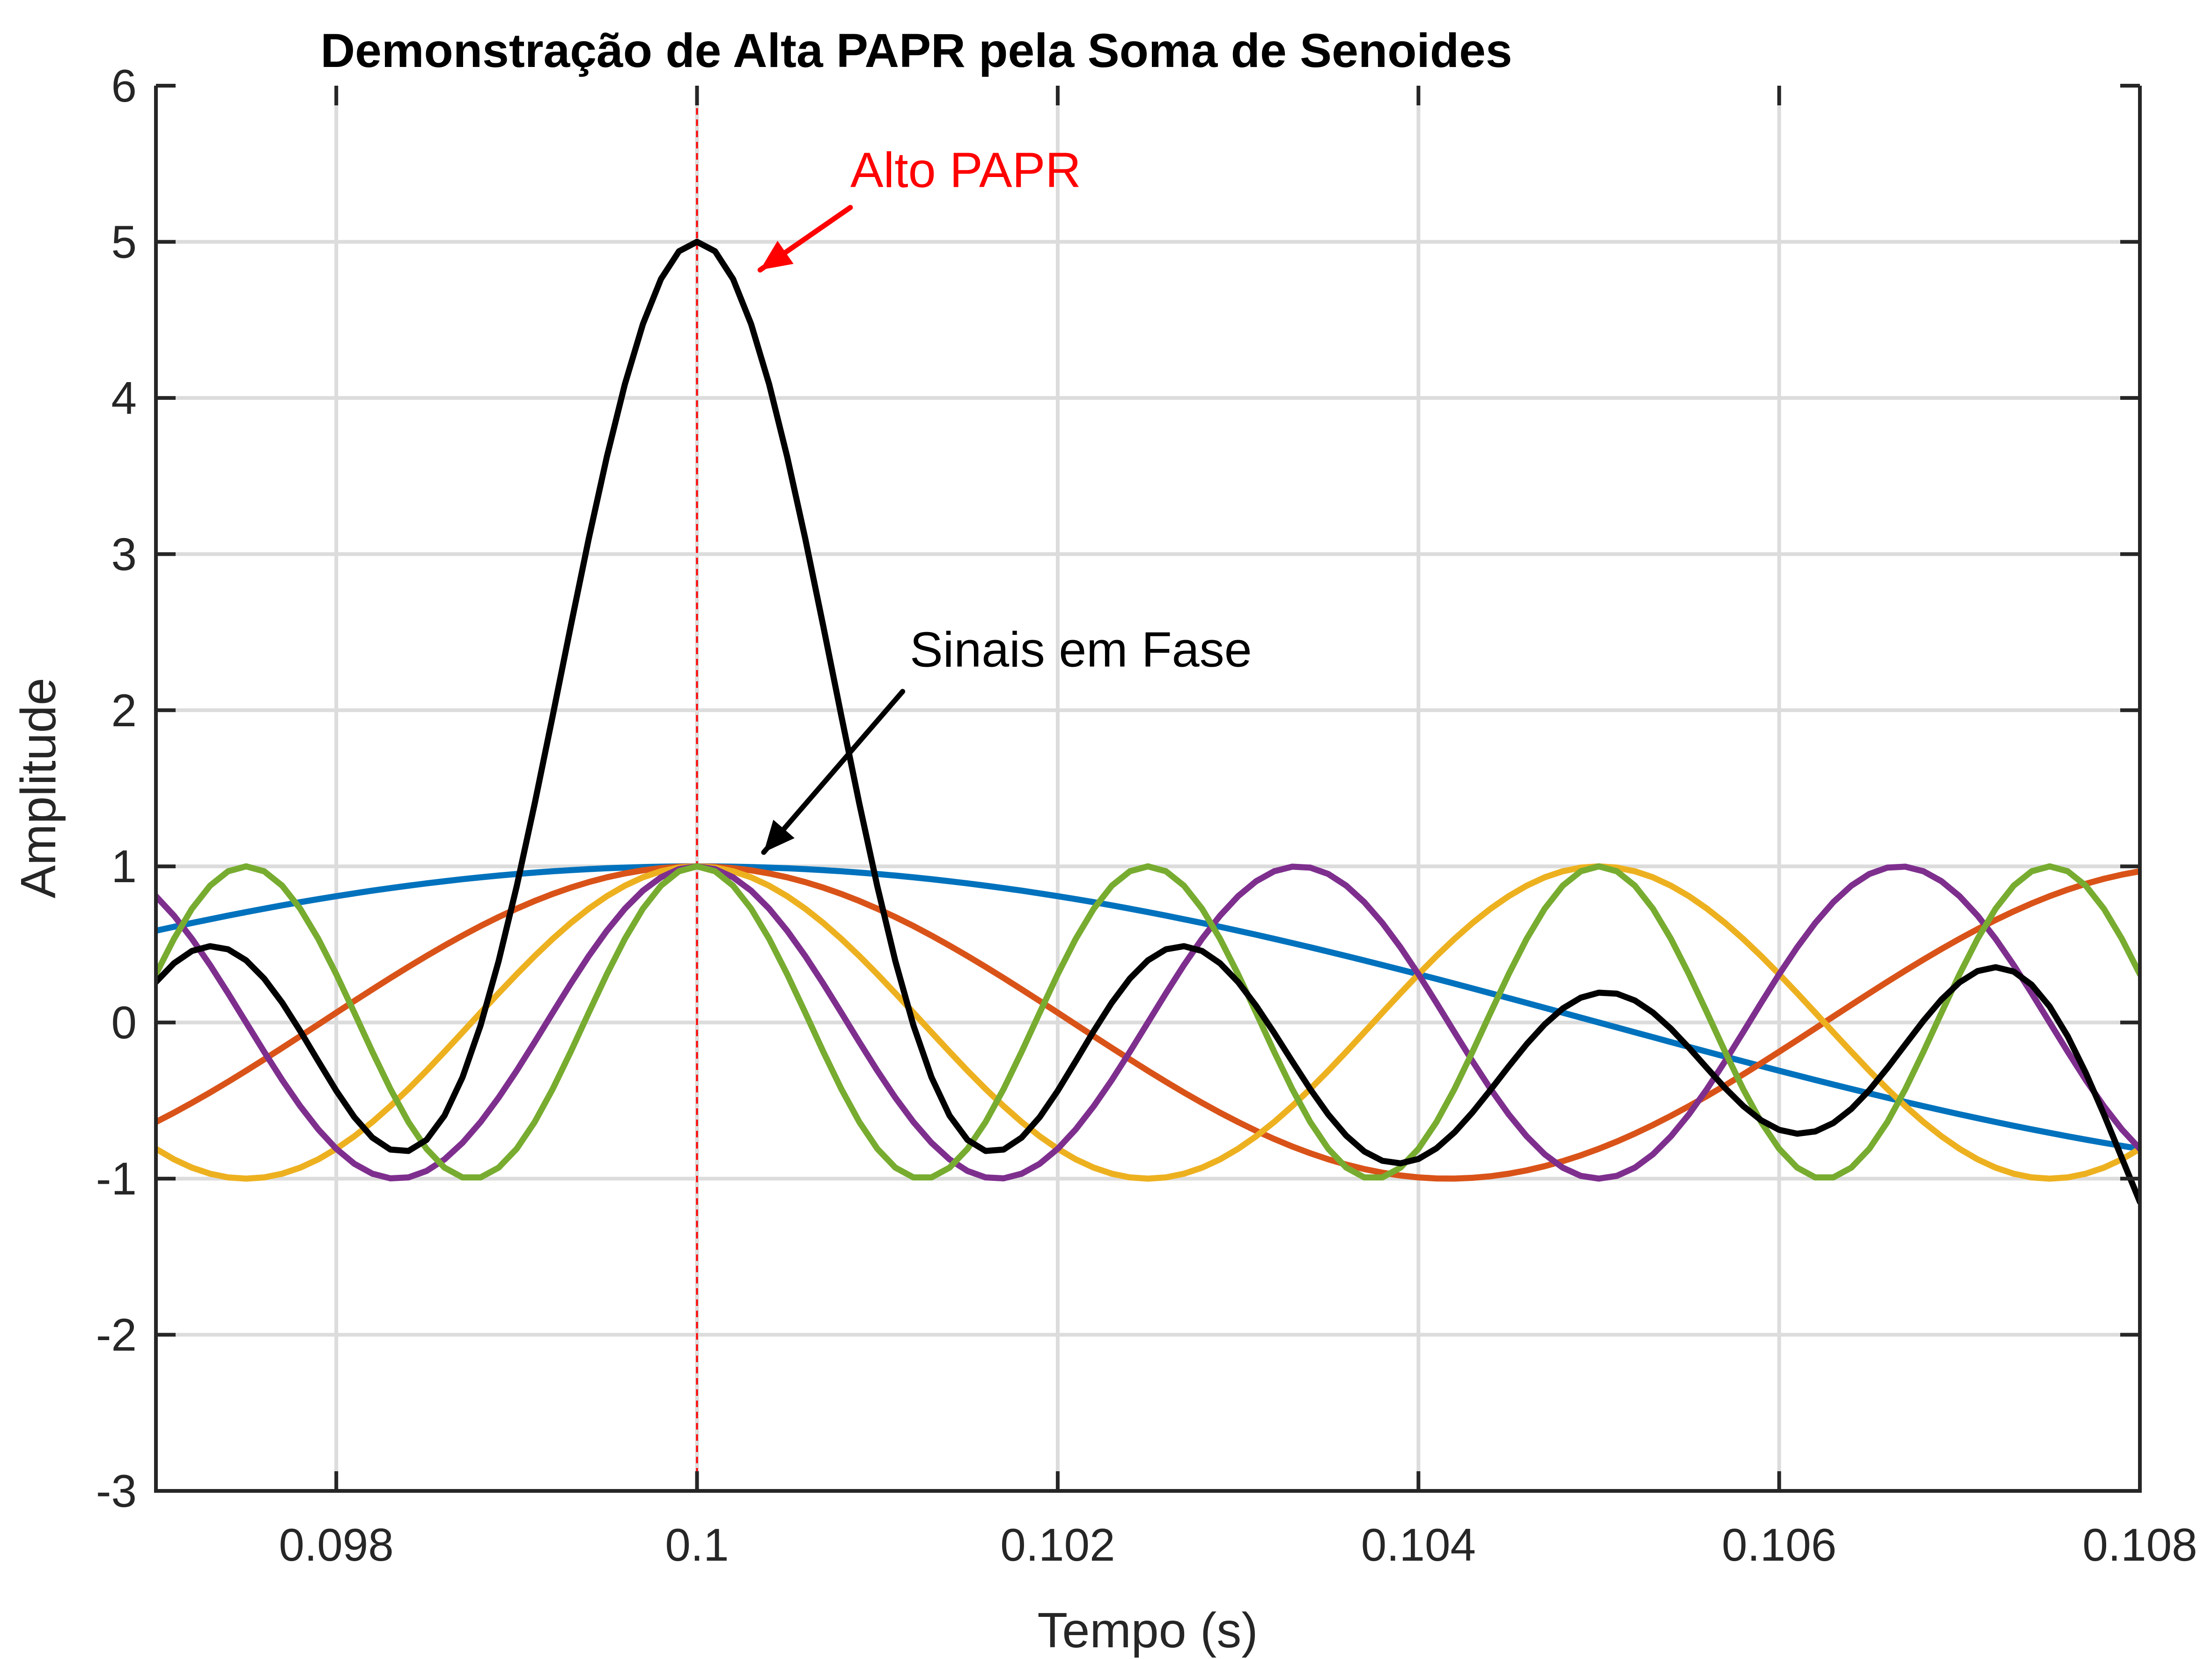 The height and width of the screenshot is (1659, 2212). Describe the element at coordinates (124, 711) in the screenshot. I see `y-tick-label: 2` at that location.